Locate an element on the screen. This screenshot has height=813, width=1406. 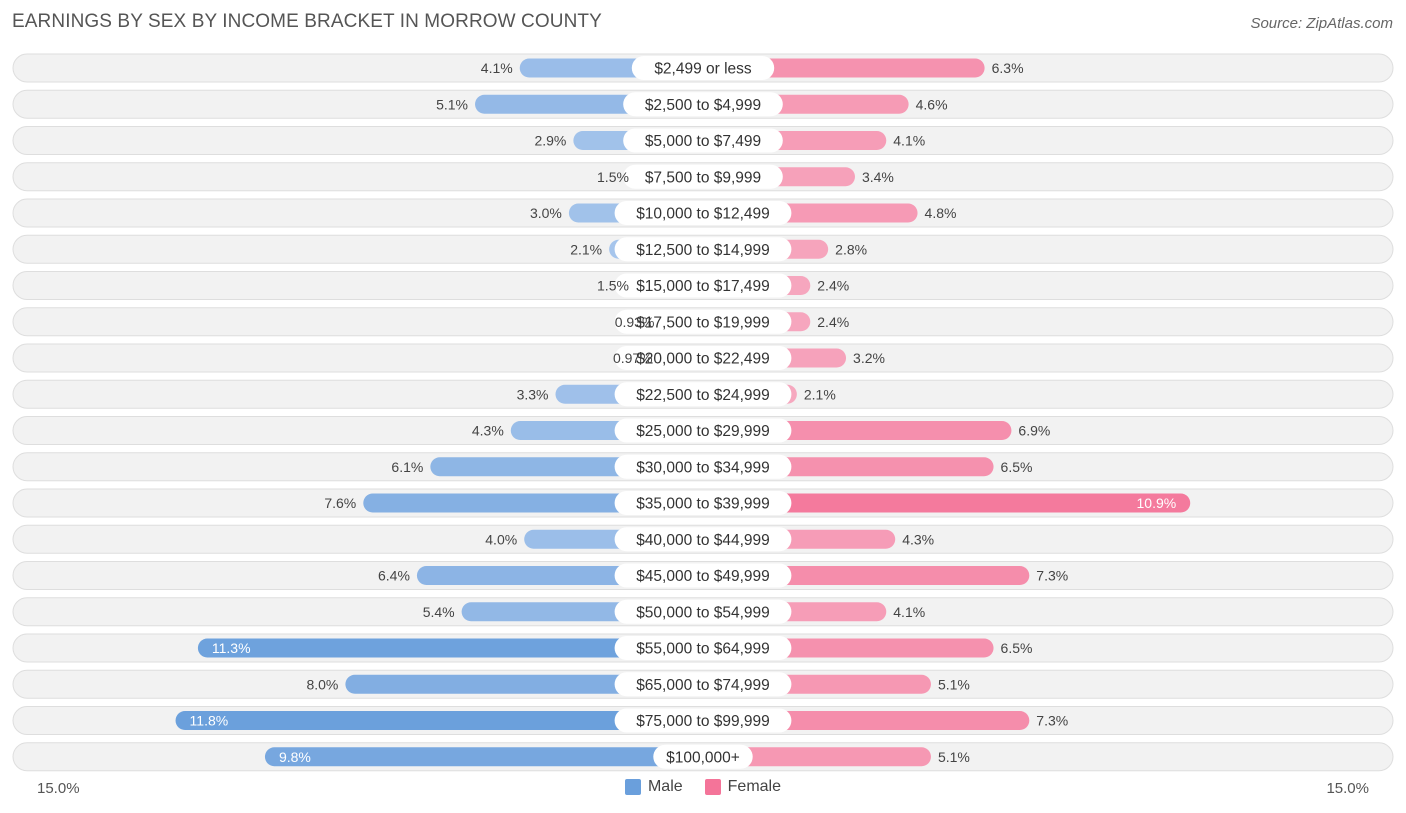
category-label: $30,000 to $34,999 is located at coordinates (703, 467).